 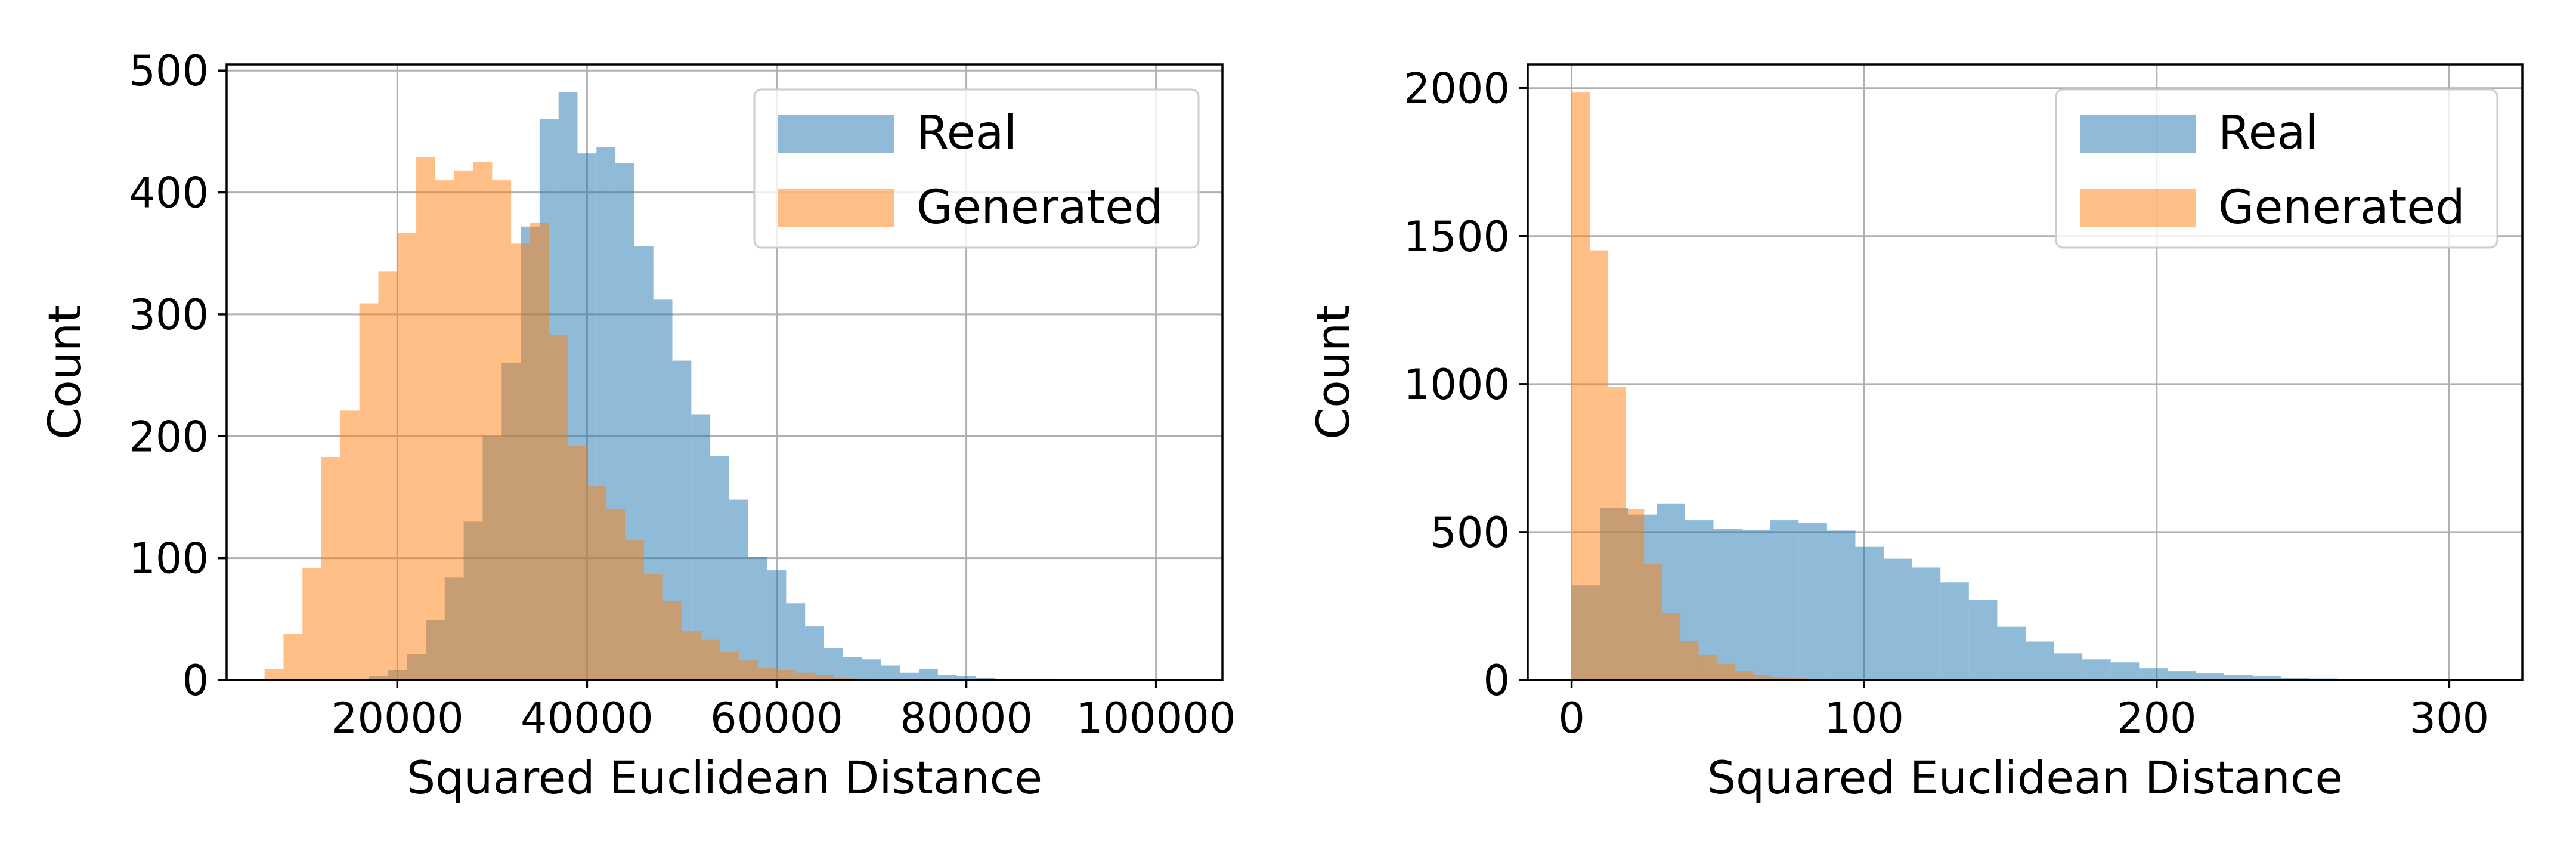 What do you see at coordinates (398, 718) in the screenshot?
I see `x-tick-label-0: 20000` at bounding box center [398, 718].